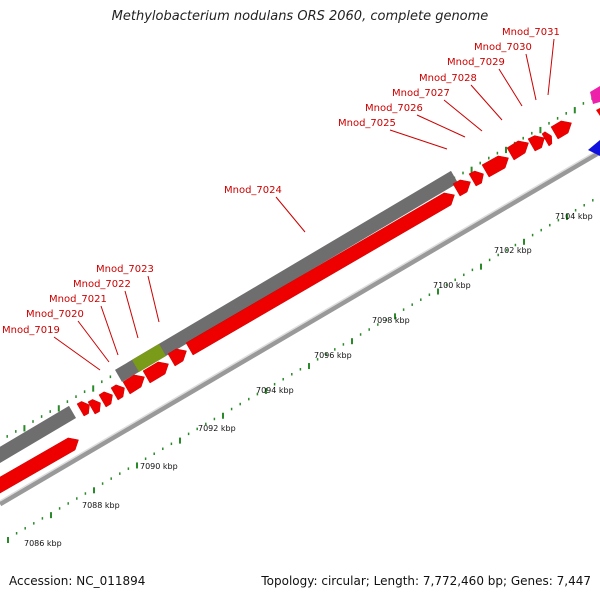 The width and height of the screenshot is (600, 600). What do you see at coordinates (31, 330) in the screenshot?
I see `gene-label: Mnod_7019` at bounding box center [31, 330].